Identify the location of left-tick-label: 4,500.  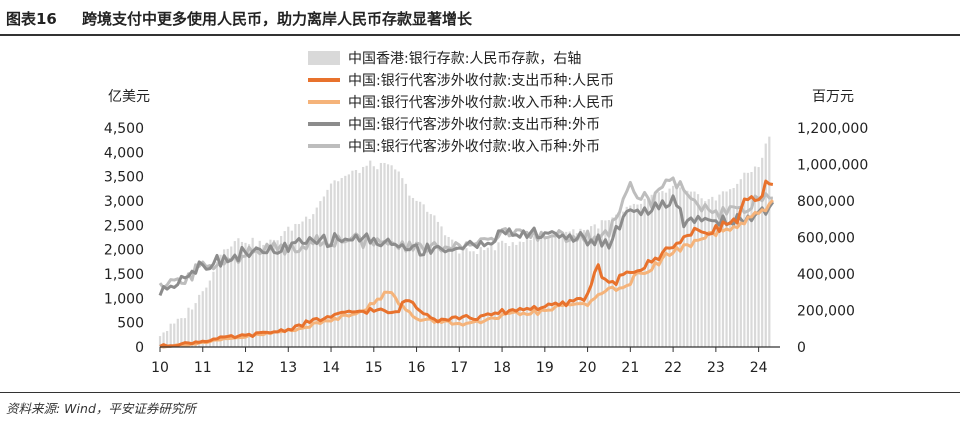
(124, 129).